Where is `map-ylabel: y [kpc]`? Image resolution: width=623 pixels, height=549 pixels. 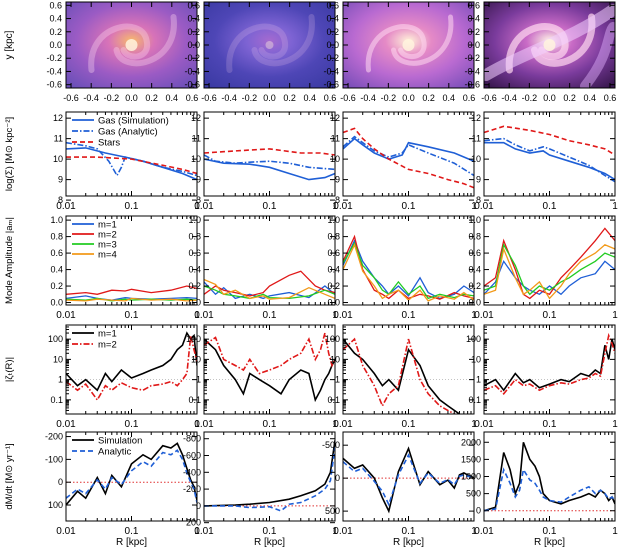
map-ylabel: y [kpc] is located at coordinates (9, 44).